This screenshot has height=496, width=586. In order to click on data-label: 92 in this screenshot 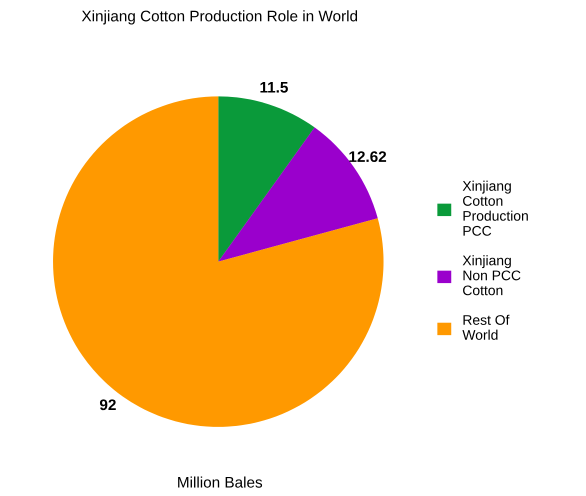, I will do `click(108, 404)`.